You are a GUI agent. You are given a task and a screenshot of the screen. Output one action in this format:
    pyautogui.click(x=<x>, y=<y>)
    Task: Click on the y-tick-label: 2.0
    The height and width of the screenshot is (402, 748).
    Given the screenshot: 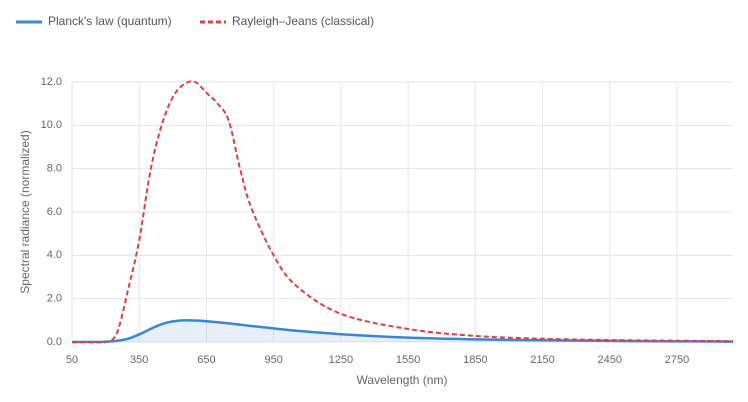 What is the action you would take?
    pyautogui.click(x=54, y=299)
    